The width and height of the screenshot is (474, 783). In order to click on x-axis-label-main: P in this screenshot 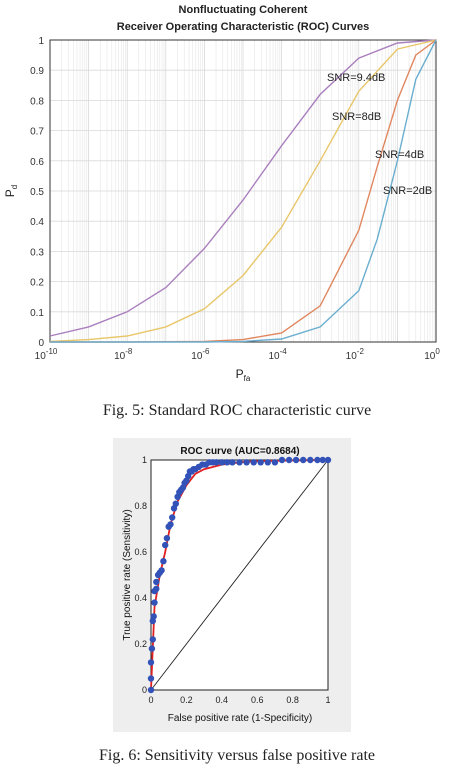, I will do `click(240, 374)`.